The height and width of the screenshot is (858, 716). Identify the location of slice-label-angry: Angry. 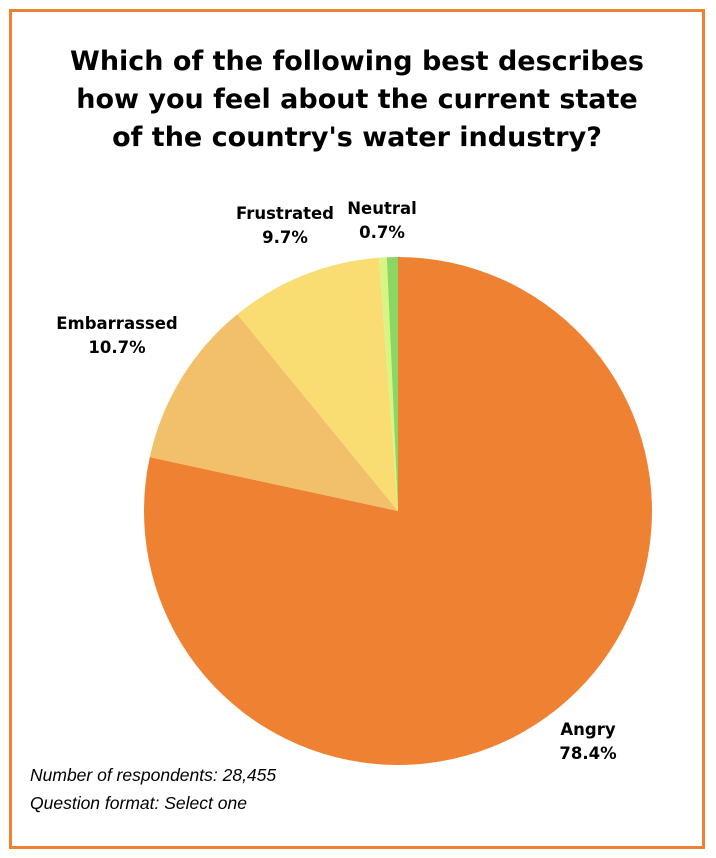
(587, 729).